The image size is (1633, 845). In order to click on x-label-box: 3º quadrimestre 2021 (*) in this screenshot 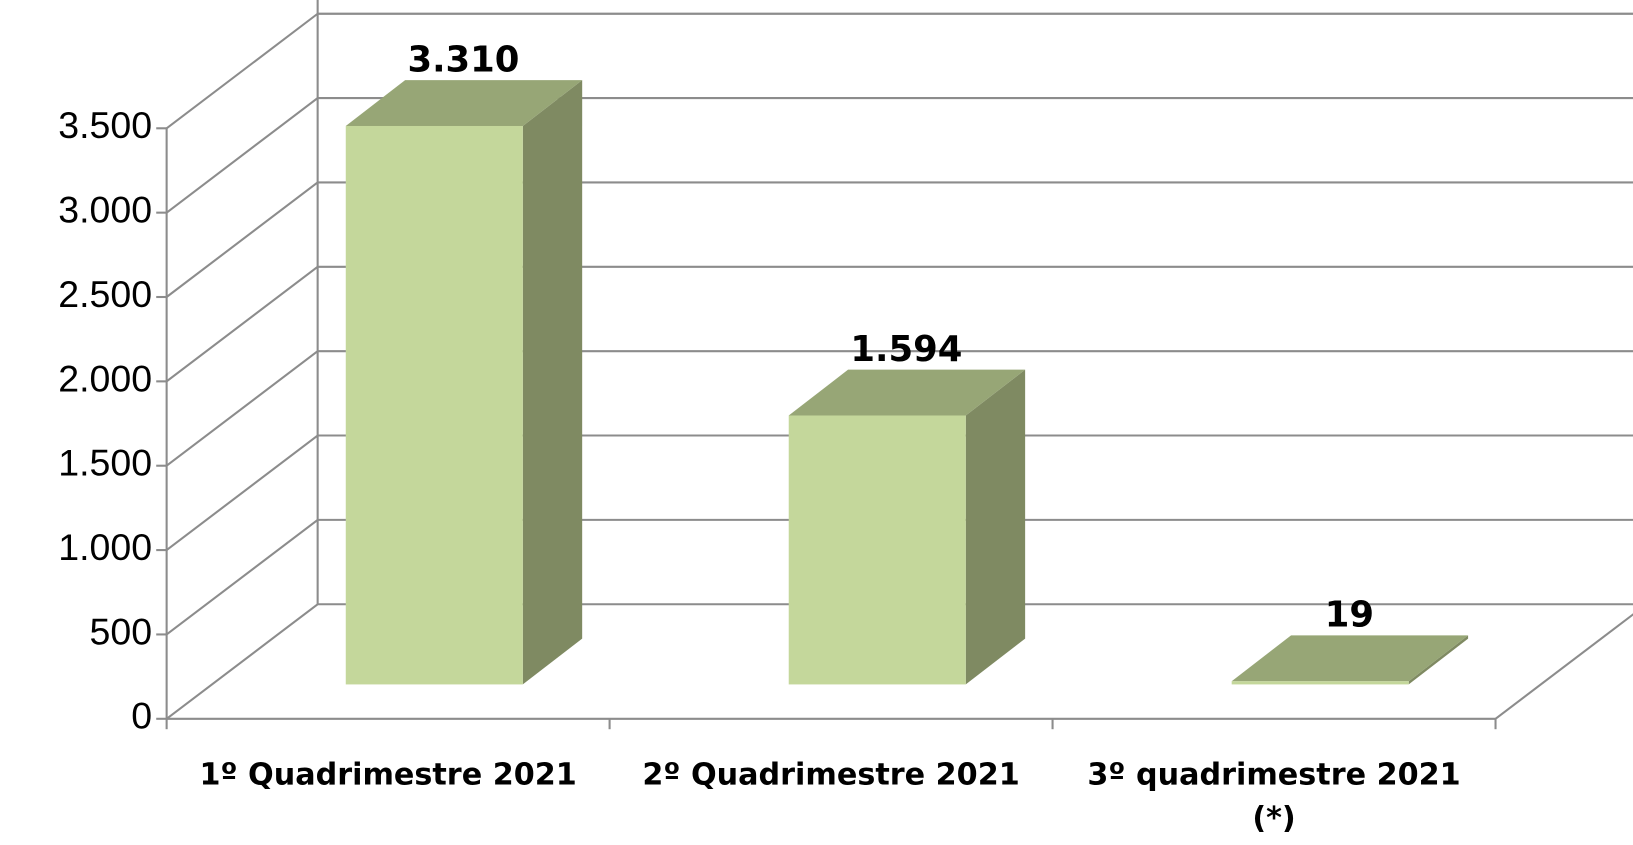, I will do `click(1274, 796)`.